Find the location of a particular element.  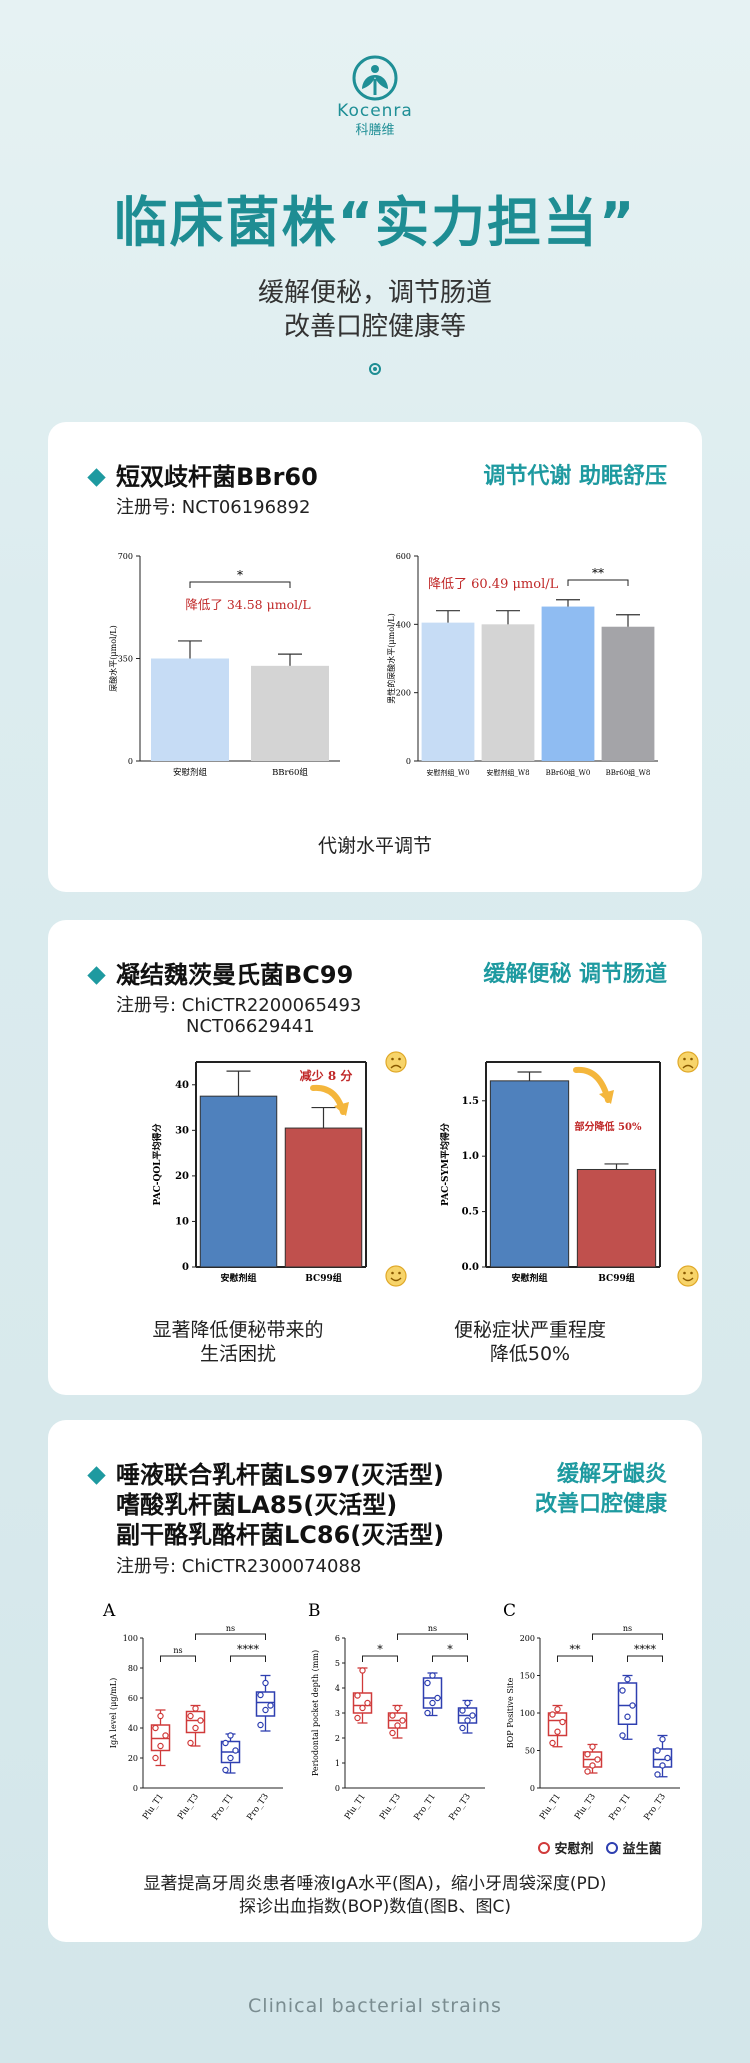

y-tick-label: 4 is located at coordinates (337, 1688).